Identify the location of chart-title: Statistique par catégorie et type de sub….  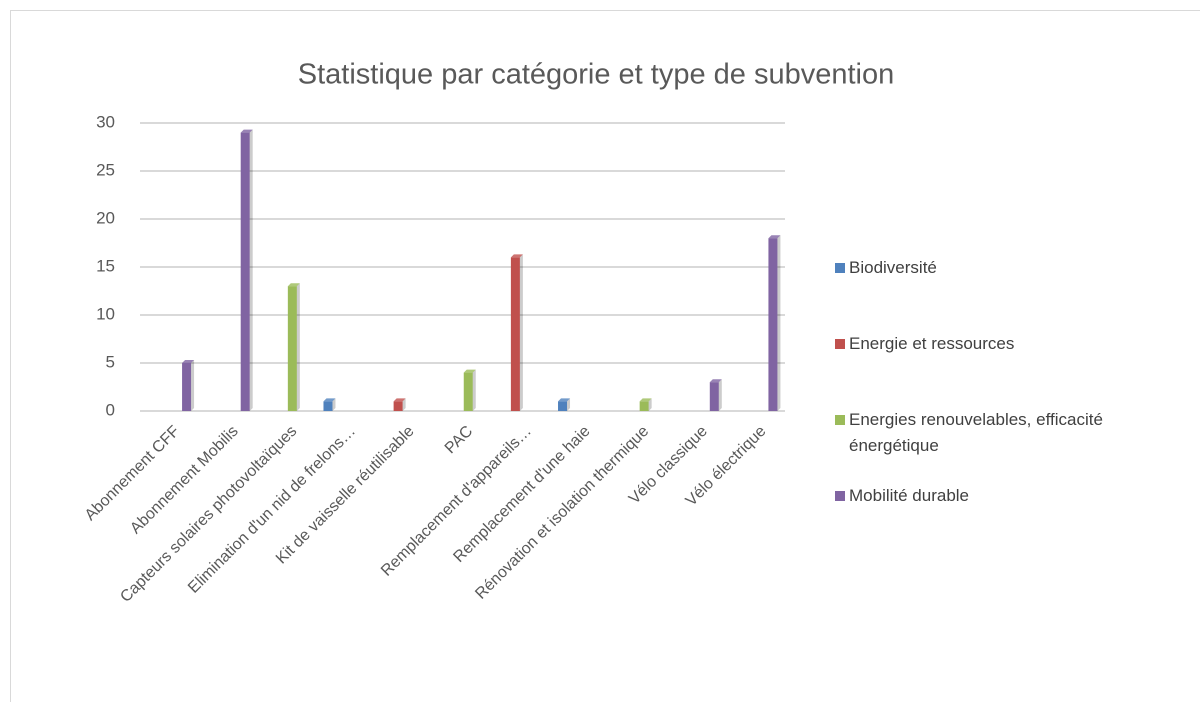
(596, 75).